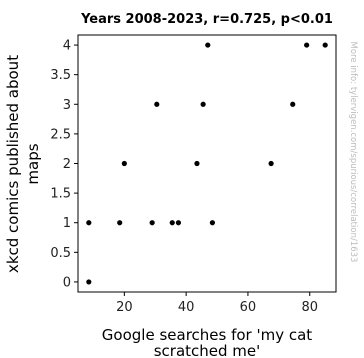 This screenshot has width=364, height=358. I want to click on x-tick-label: 80, so click(309, 307).